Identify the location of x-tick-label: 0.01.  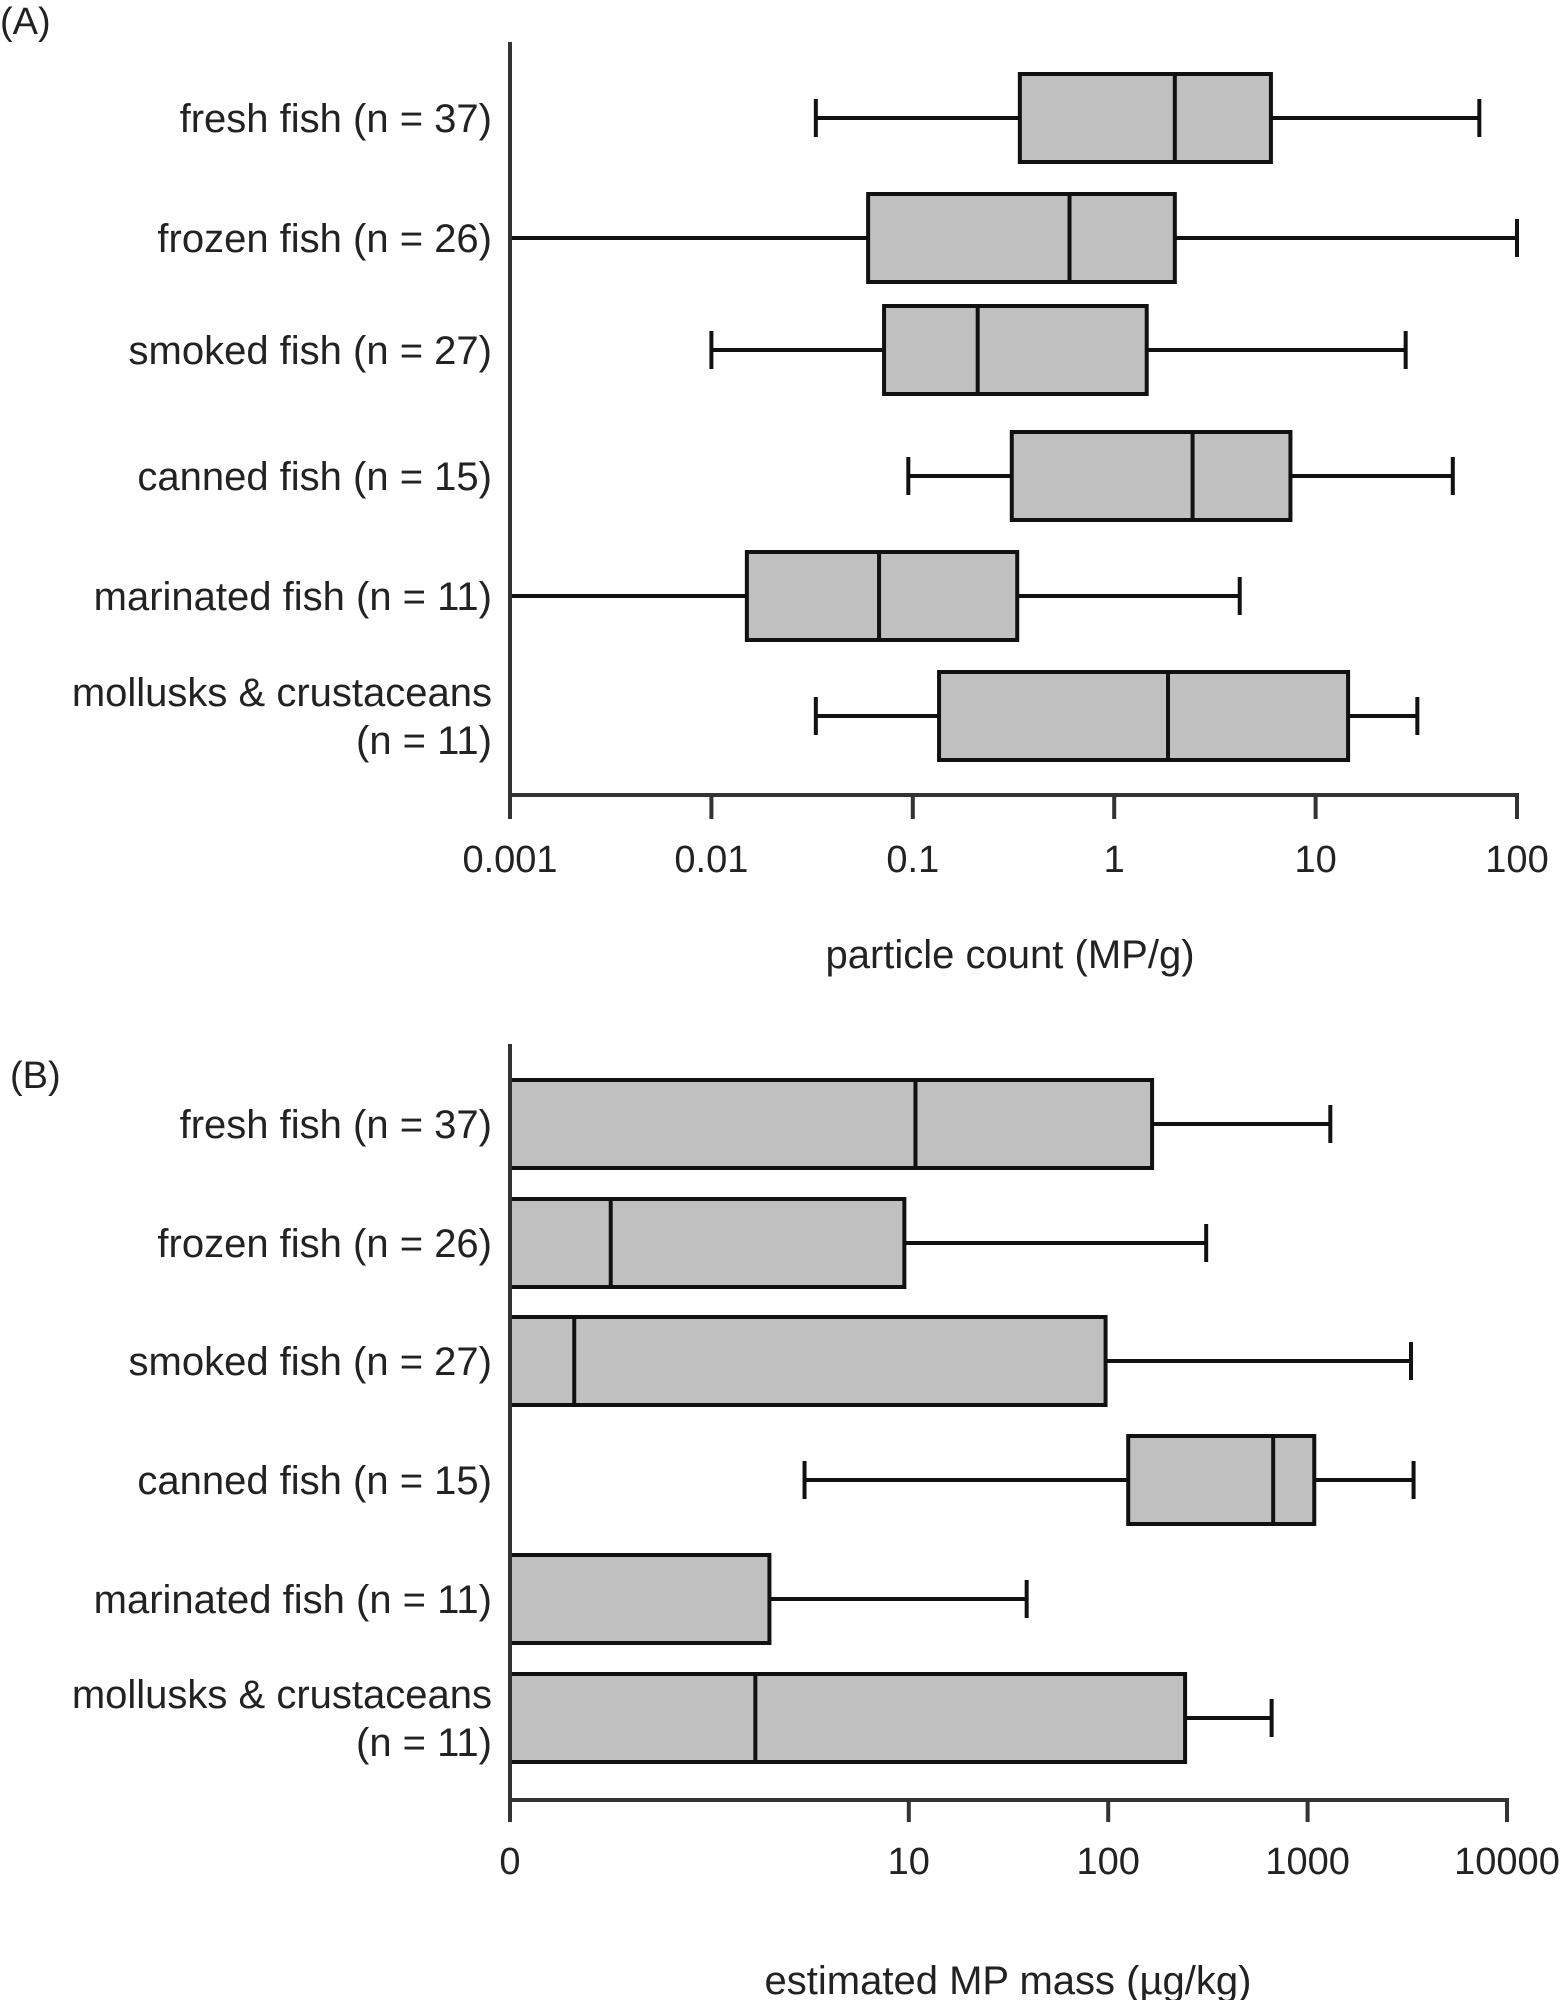
(711, 860).